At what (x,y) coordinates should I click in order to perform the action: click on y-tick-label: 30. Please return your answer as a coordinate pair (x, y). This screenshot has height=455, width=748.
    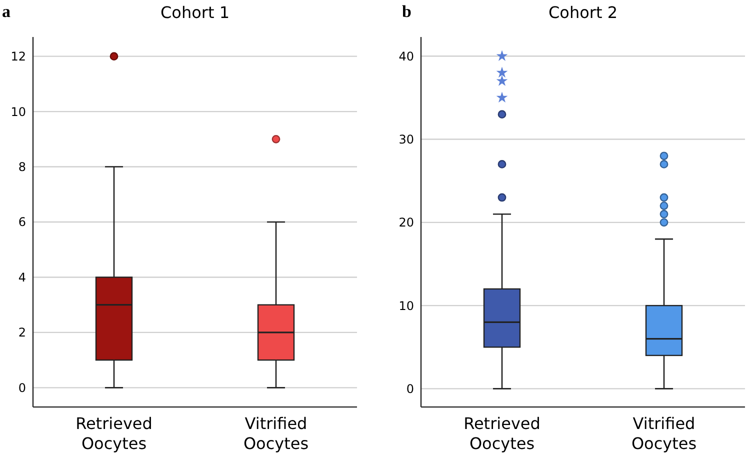
    Looking at the image, I should click on (406, 139).